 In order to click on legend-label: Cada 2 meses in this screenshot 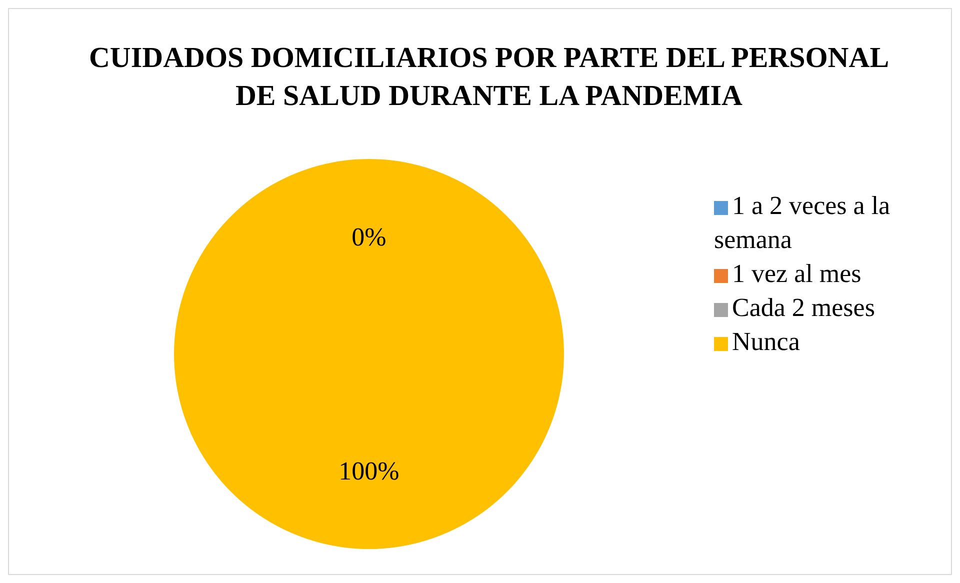, I will do `click(803, 307)`.